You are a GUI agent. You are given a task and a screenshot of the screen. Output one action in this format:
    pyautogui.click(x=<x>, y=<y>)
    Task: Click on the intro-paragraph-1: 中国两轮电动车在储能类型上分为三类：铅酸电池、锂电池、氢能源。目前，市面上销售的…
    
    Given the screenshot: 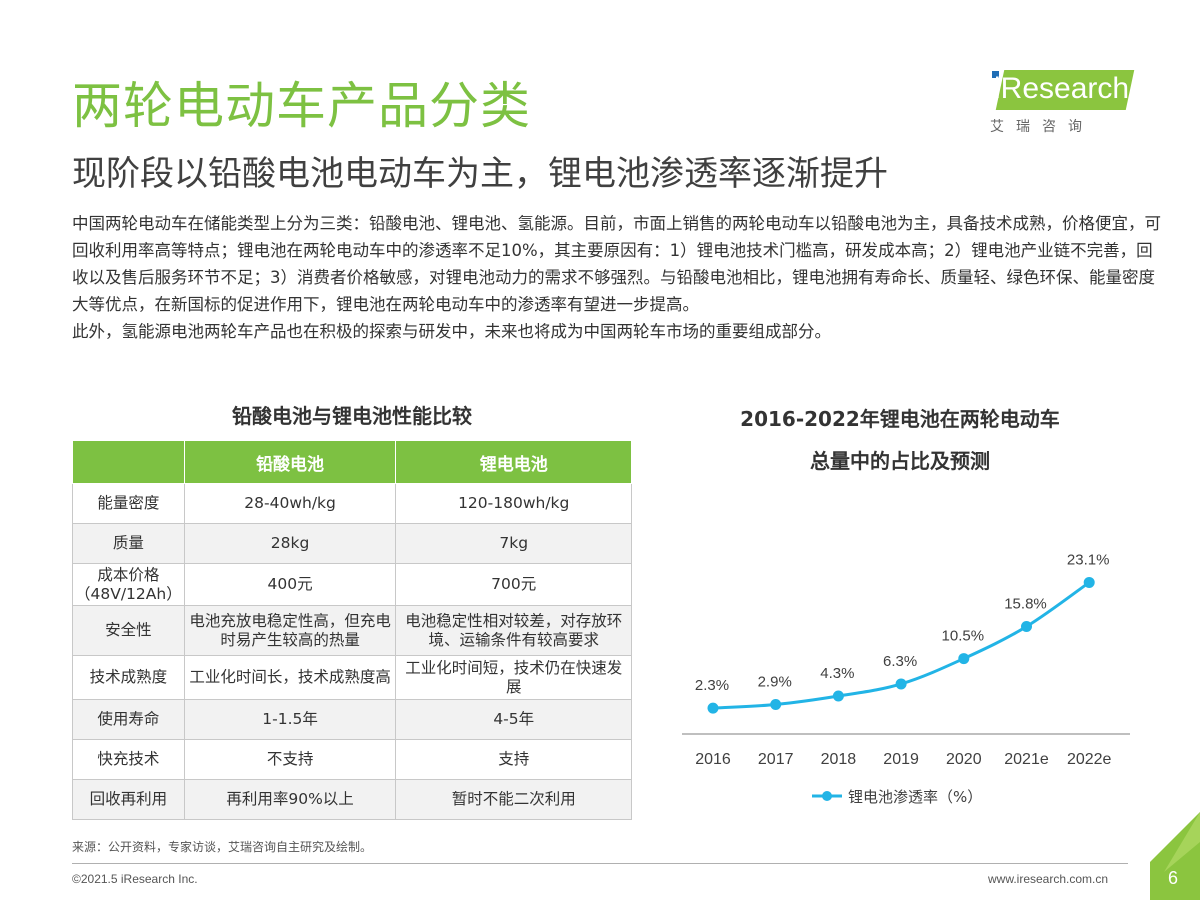 What is the action you would take?
    pyautogui.click(x=616, y=264)
    